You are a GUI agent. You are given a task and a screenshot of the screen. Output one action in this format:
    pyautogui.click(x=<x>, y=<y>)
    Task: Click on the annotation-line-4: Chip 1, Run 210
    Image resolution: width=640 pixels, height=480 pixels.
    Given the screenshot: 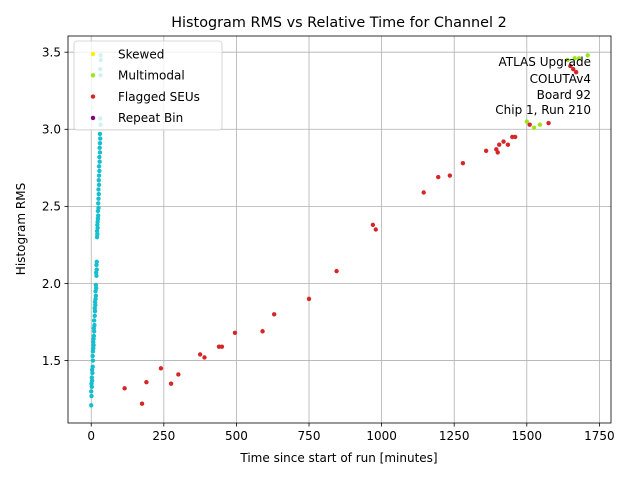 What is the action you would take?
    pyautogui.click(x=543, y=110)
    